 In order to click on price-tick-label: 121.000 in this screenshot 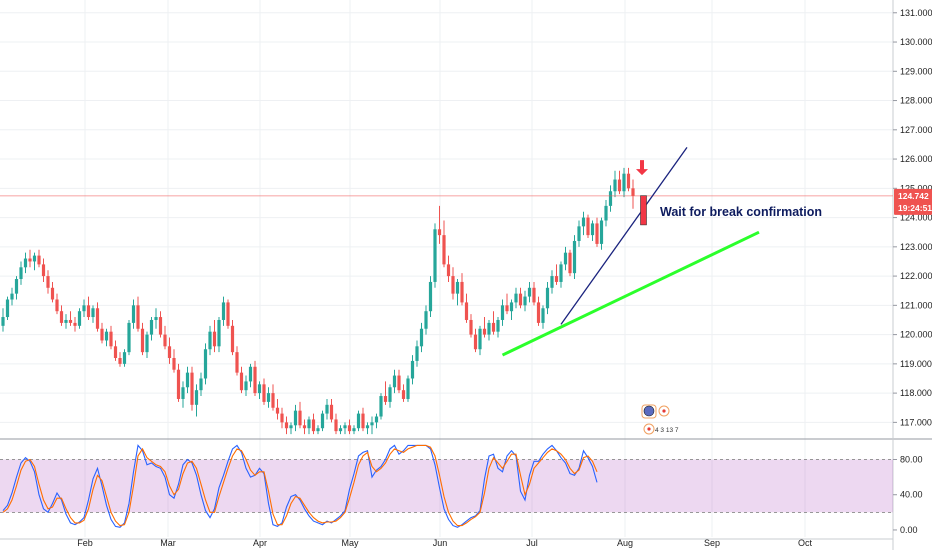, I will do `click(916, 305)`.